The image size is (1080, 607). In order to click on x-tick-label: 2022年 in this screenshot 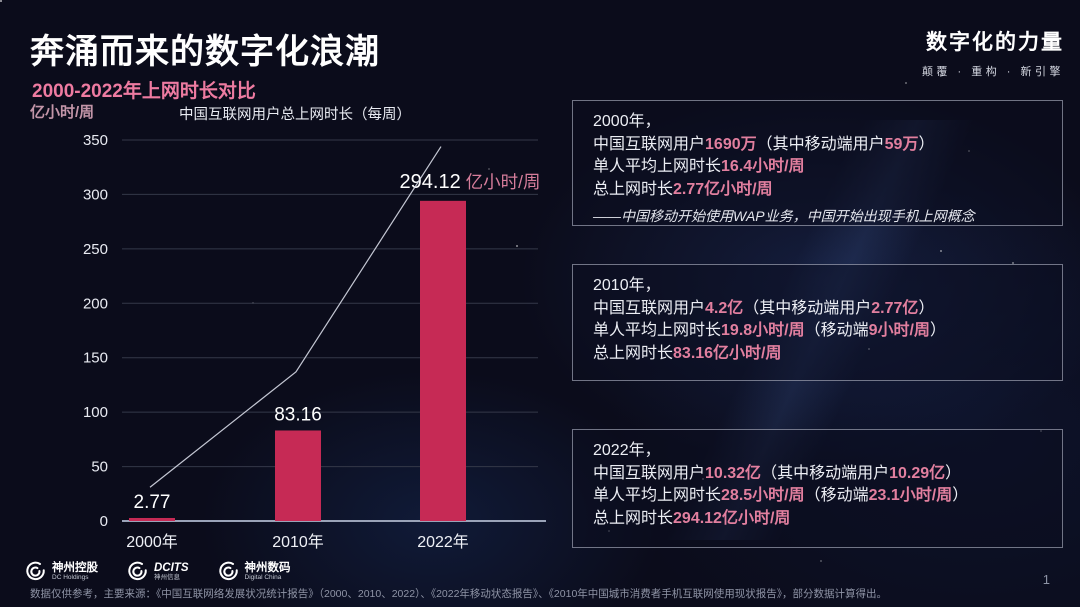, I will do `click(443, 542)`.